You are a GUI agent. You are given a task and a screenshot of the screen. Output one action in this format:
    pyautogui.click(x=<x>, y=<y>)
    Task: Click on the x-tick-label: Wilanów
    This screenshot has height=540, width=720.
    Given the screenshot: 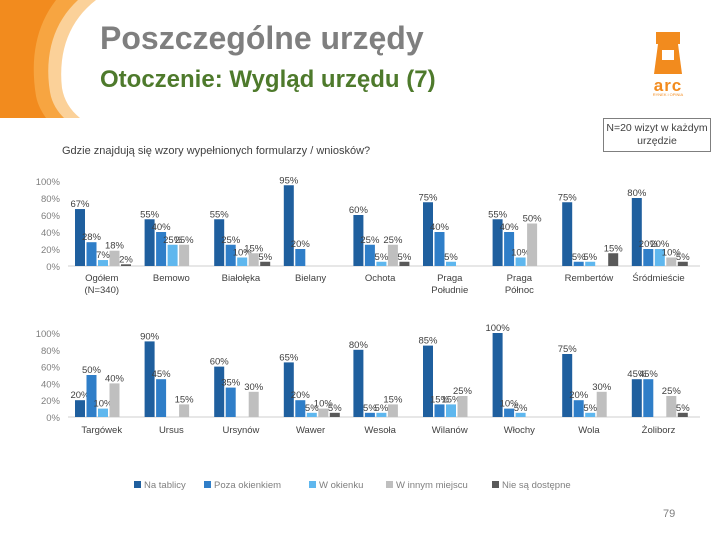 What is the action you would take?
    pyautogui.click(x=450, y=430)
    